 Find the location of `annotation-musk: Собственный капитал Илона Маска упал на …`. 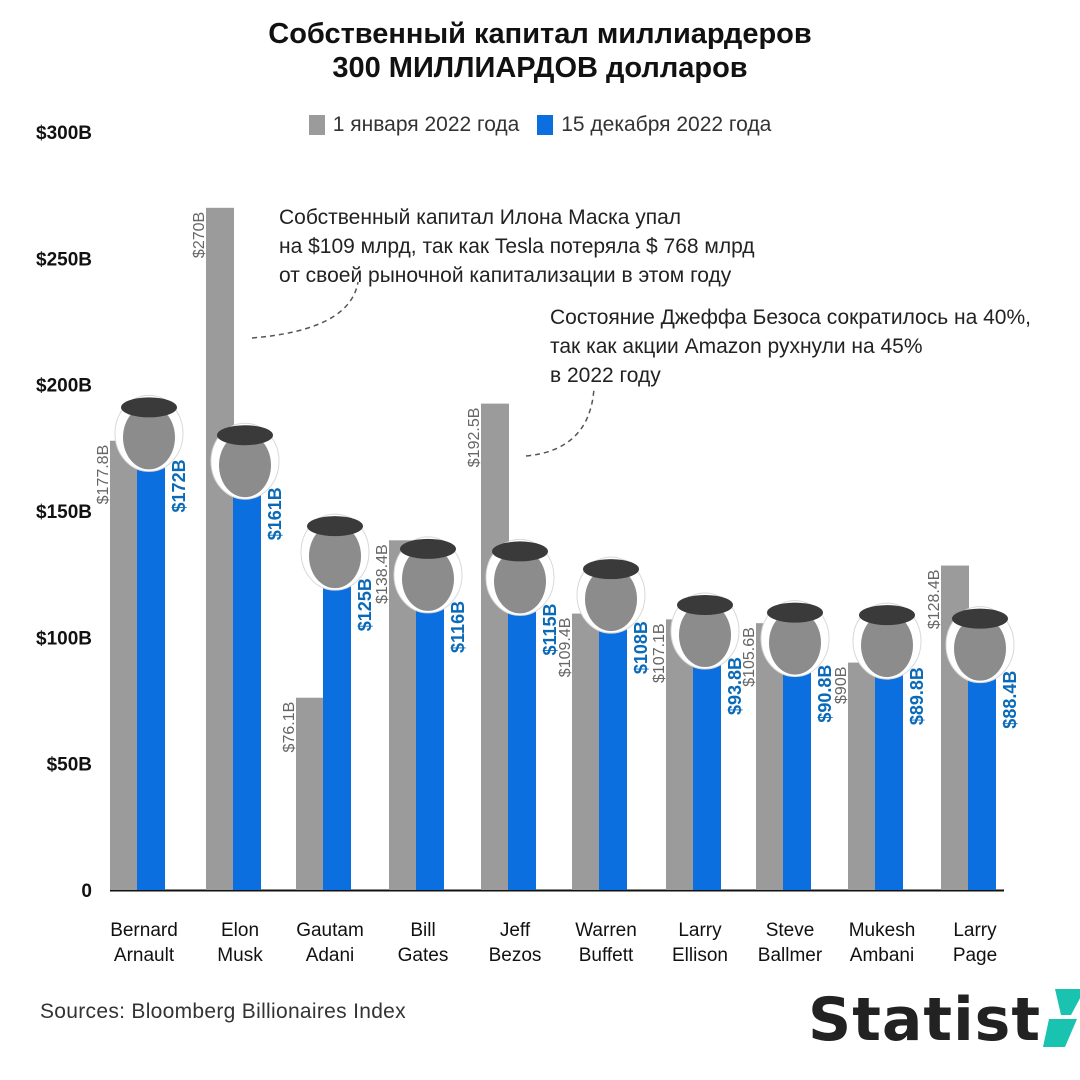

annotation-musk: Собственный капитал Илона Маска упал на … is located at coordinates (517, 246).